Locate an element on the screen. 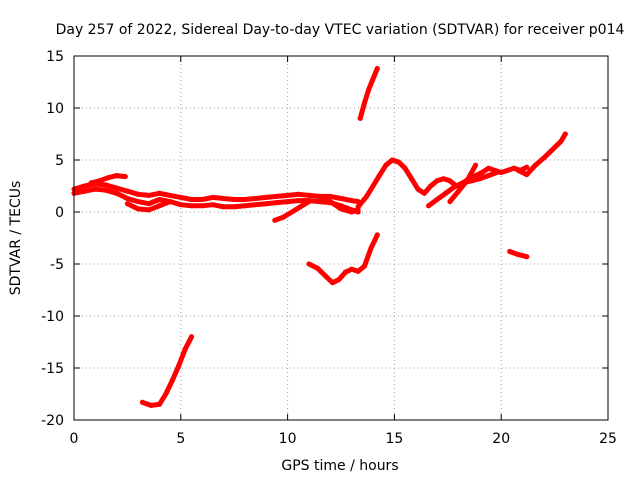  series-line-arc-main-c is located at coordinates (442, 183).